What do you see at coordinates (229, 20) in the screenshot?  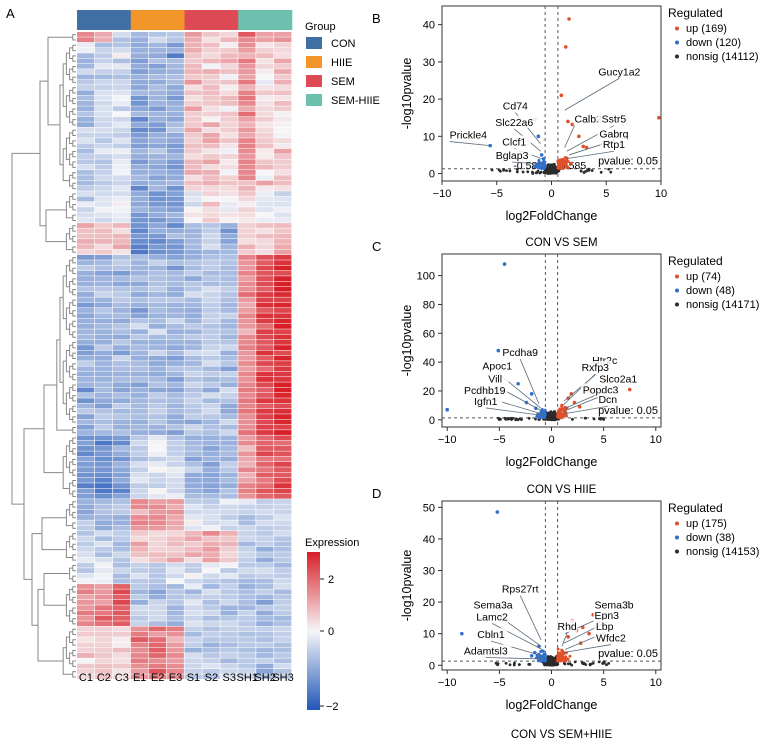 I see `group-annotation-cell` at bounding box center [229, 20].